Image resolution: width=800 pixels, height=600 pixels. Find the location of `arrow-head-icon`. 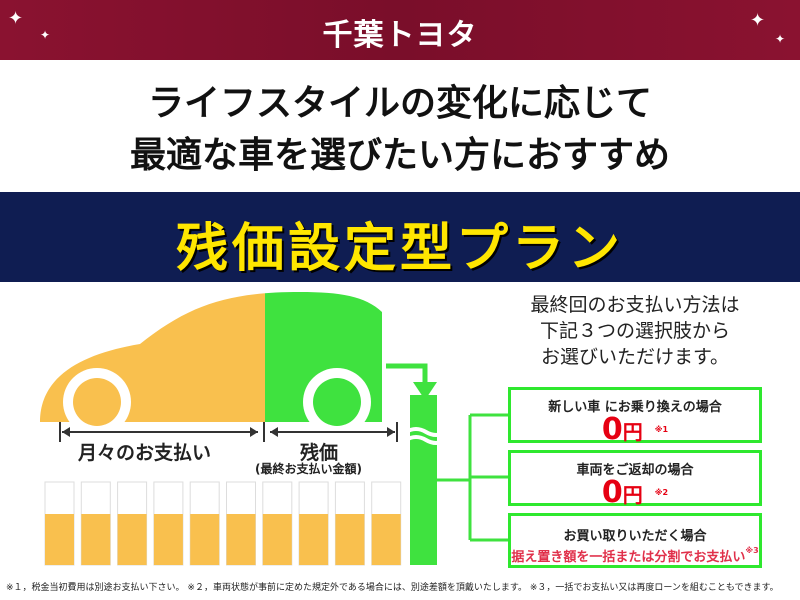

arrow-head-icon is located at coordinates (425, 391).